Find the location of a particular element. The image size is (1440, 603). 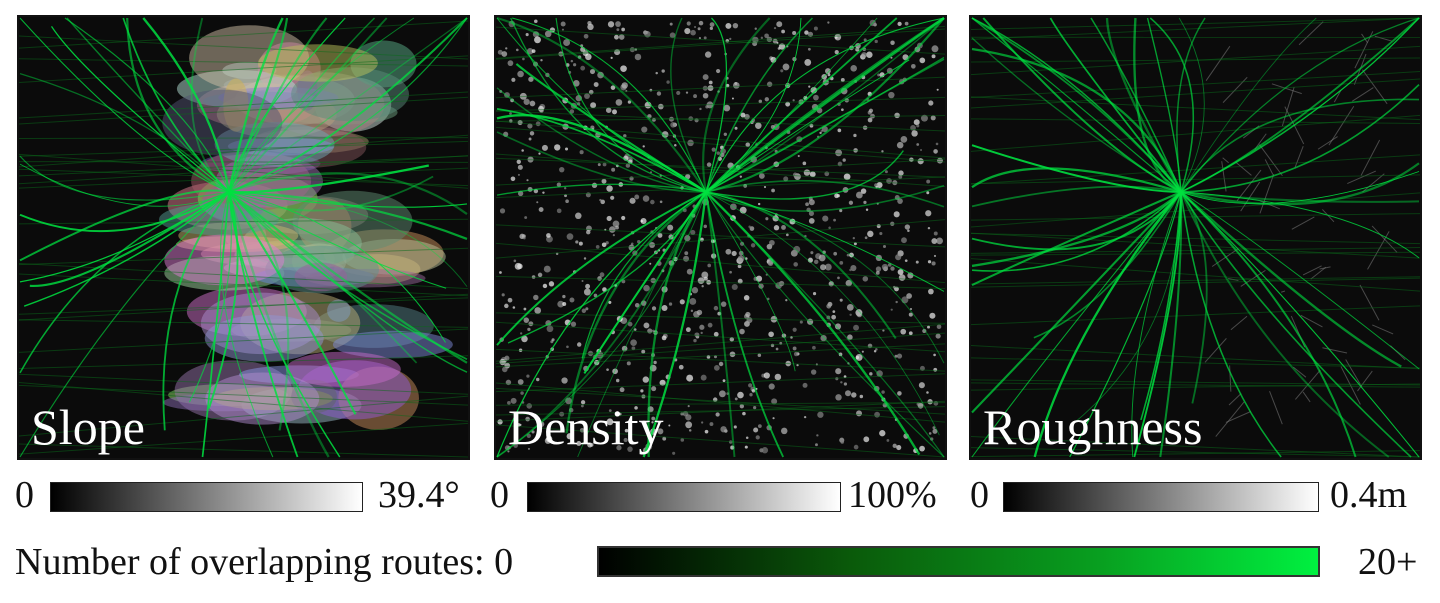

terrain-patch is located at coordinates (262, 398).